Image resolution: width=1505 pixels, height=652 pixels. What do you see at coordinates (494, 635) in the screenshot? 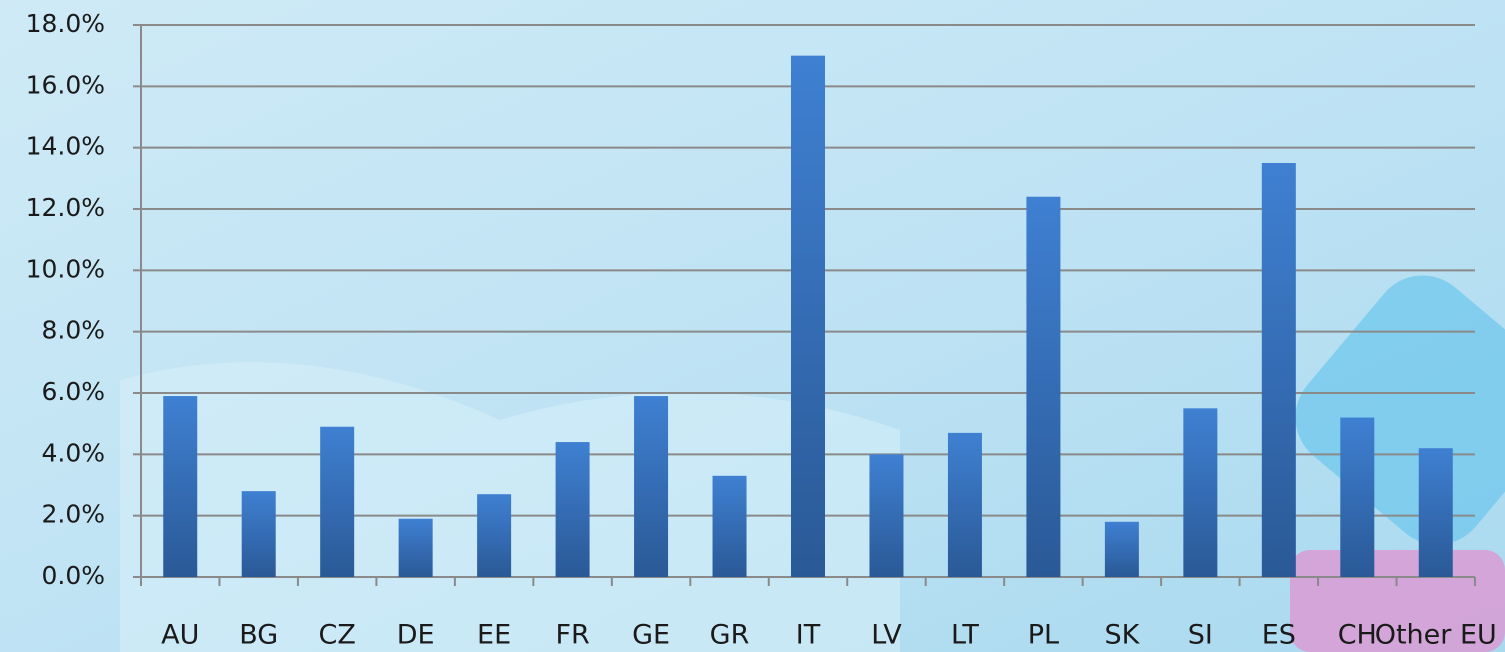
I see `x-tick-label: EE` at bounding box center [494, 635].